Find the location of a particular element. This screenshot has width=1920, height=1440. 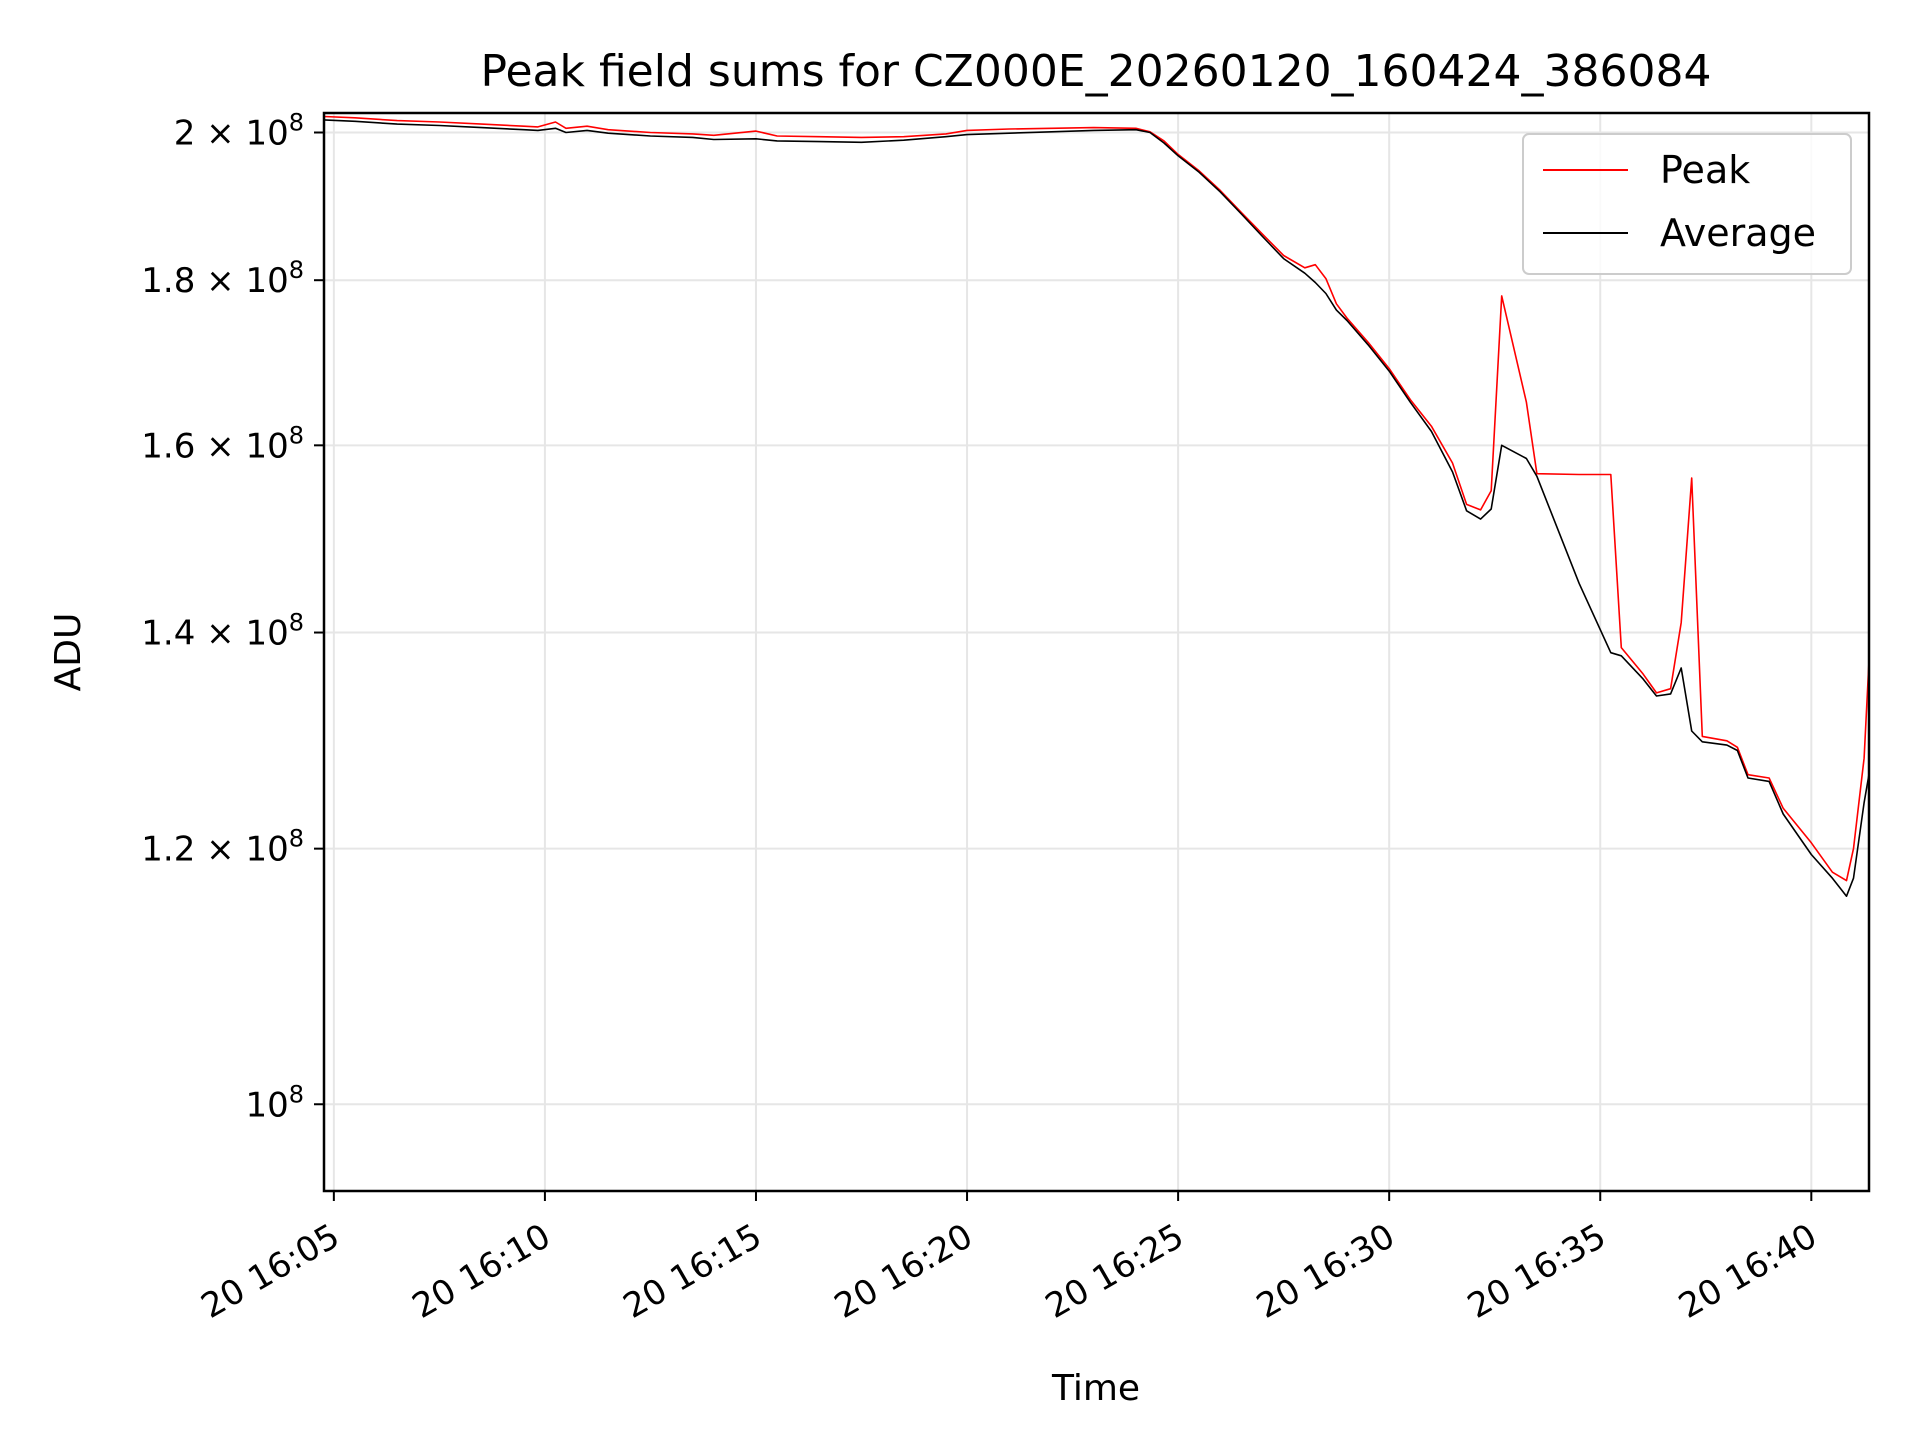

y-tick-label-3: 1.6 × 108 is located at coordinates (222, 443).